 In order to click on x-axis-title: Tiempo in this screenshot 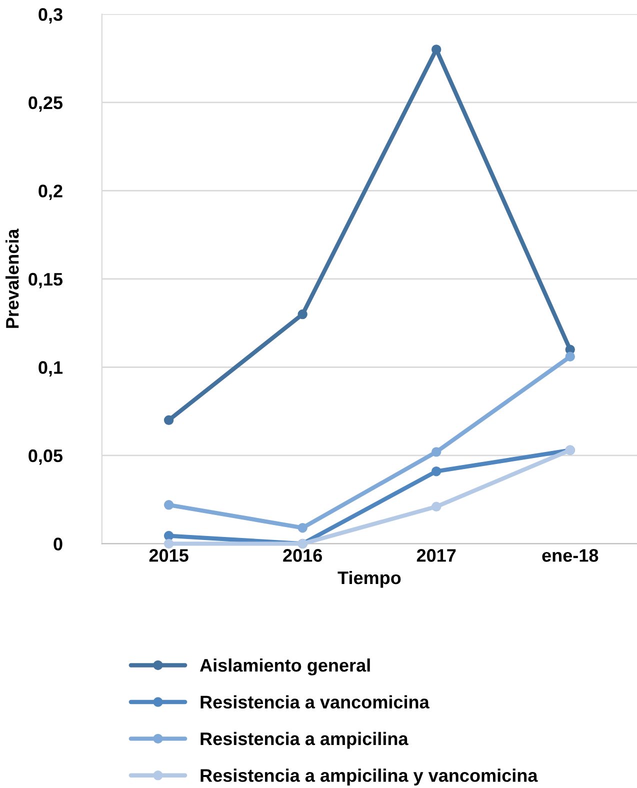, I will do `click(369, 579)`.